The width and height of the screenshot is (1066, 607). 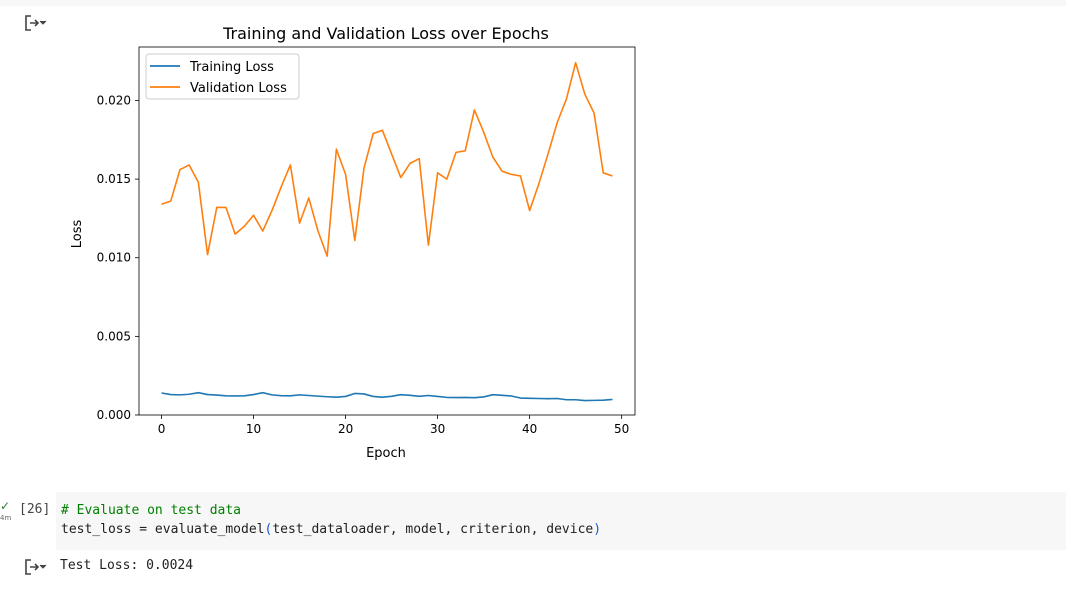 I want to click on x-axis-label: Epoch, so click(x=386, y=453).